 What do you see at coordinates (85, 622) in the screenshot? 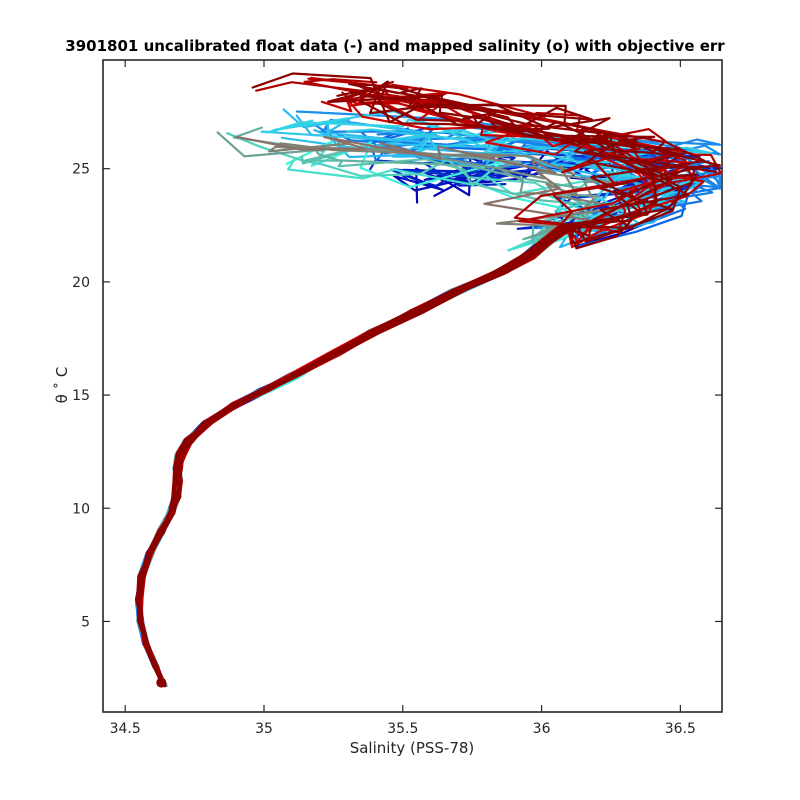
I see `y-tick-label: 5` at bounding box center [85, 622].